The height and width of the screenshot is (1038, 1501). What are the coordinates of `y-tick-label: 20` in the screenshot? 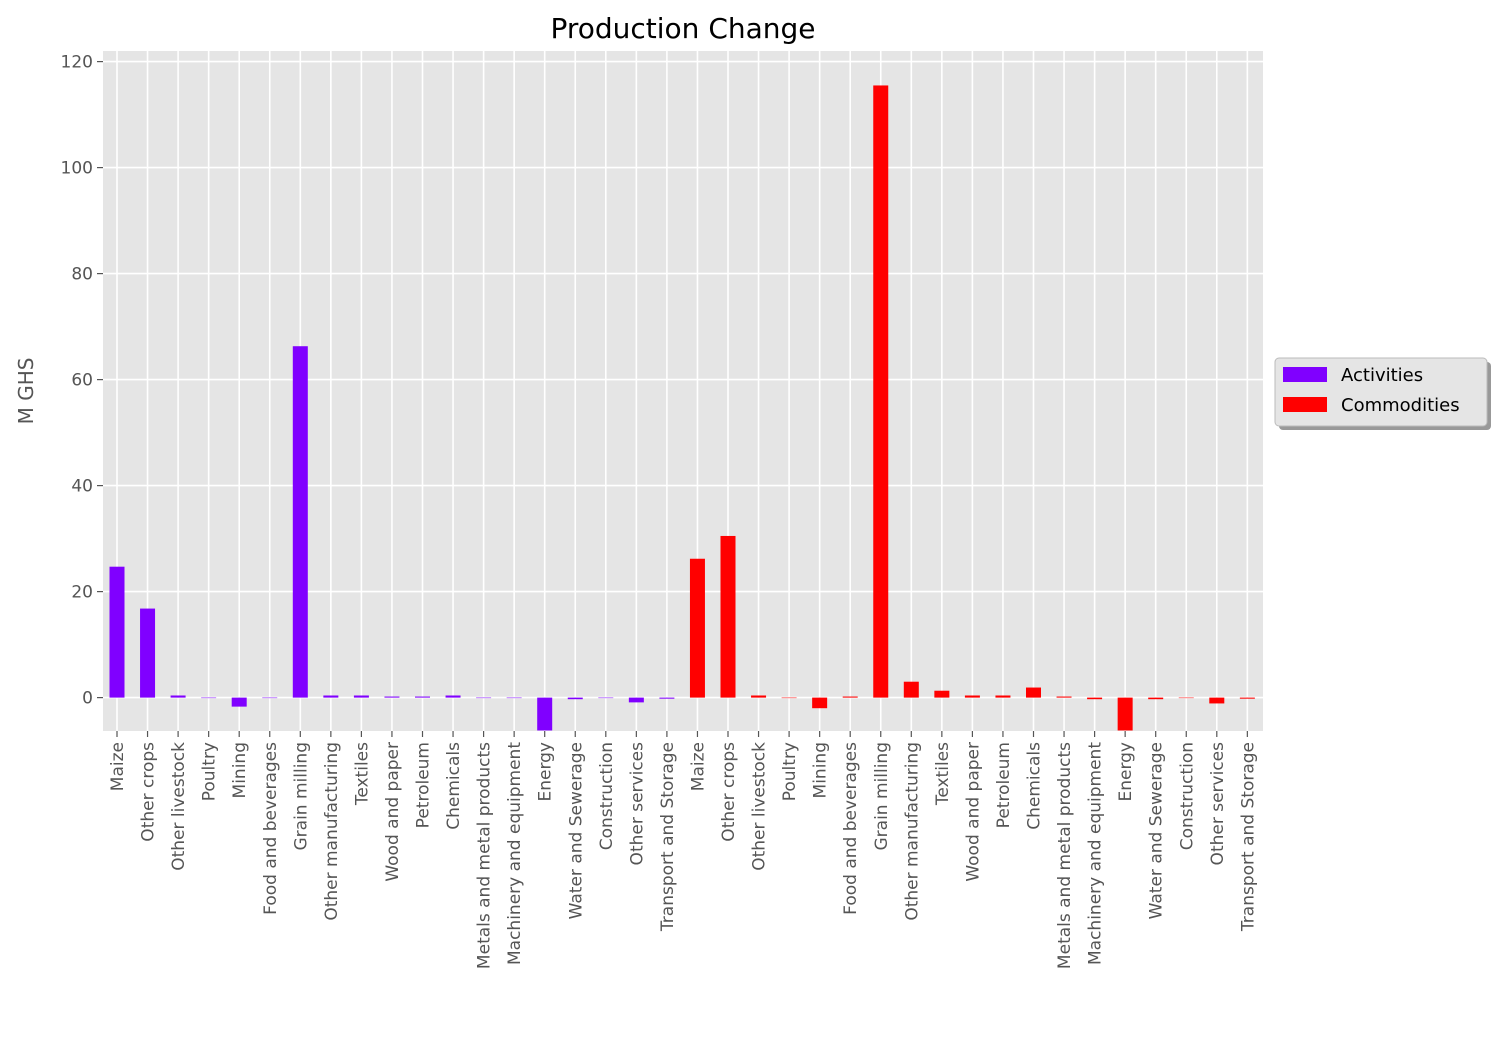 It's located at (82, 593).